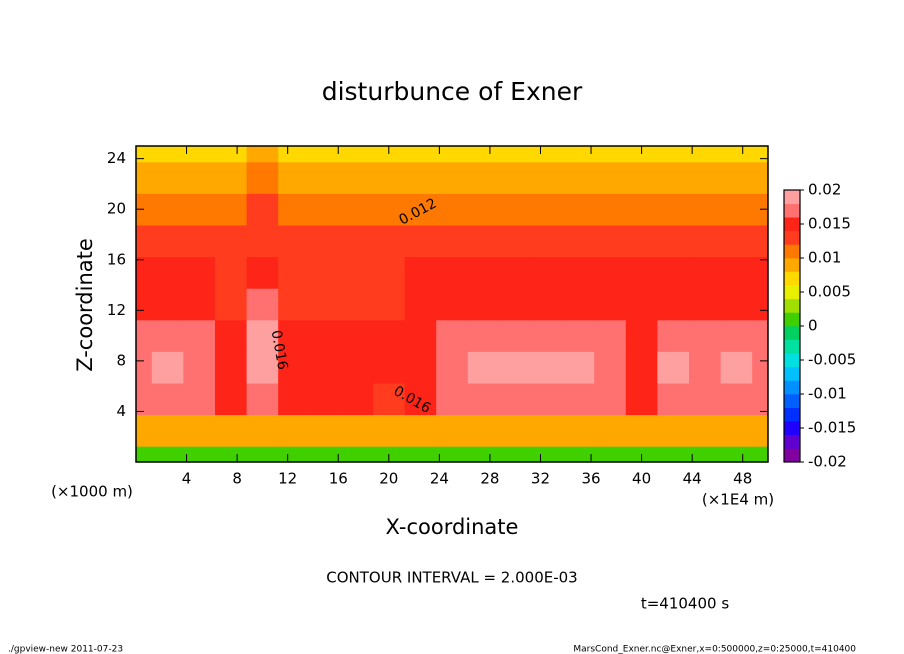 Image resolution: width=904 pixels, height=654 pixels. What do you see at coordinates (116, 158) in the screenshot?
I see `y-tick-label: 24` at bounding box center [116, 158].